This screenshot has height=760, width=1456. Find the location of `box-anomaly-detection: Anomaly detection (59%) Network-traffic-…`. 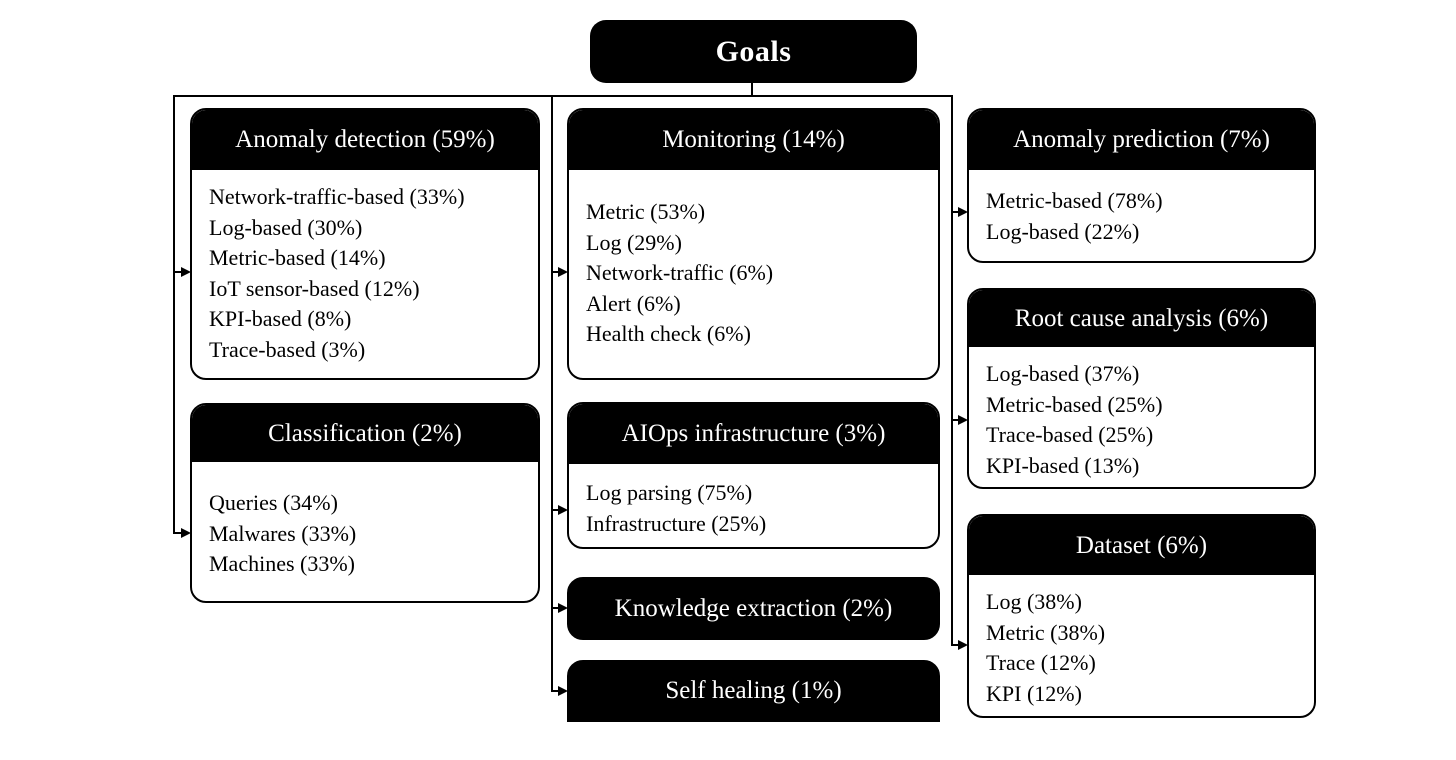

box-anomaly-detection: Anomaly detection (59%) Network-traffic-… is located at coordinates (365, 244).